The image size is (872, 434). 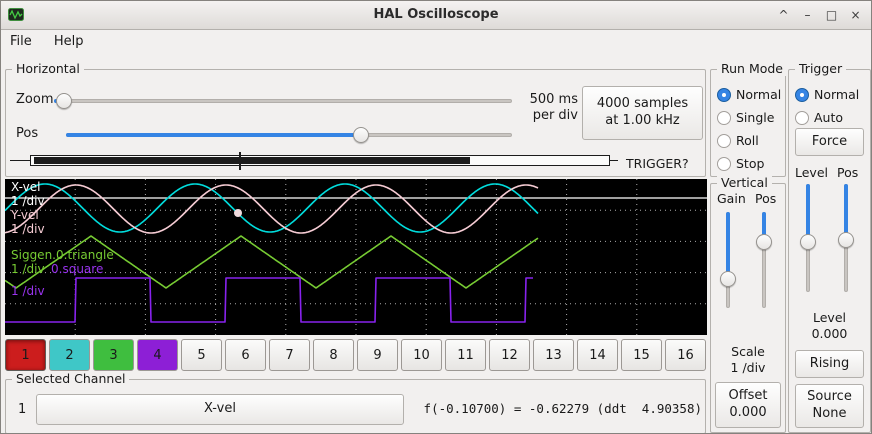 What do you see at coordinates (829, 397) in the screenshot?
I see `trigger-source-label: Source` at bounding box center [829, 397].